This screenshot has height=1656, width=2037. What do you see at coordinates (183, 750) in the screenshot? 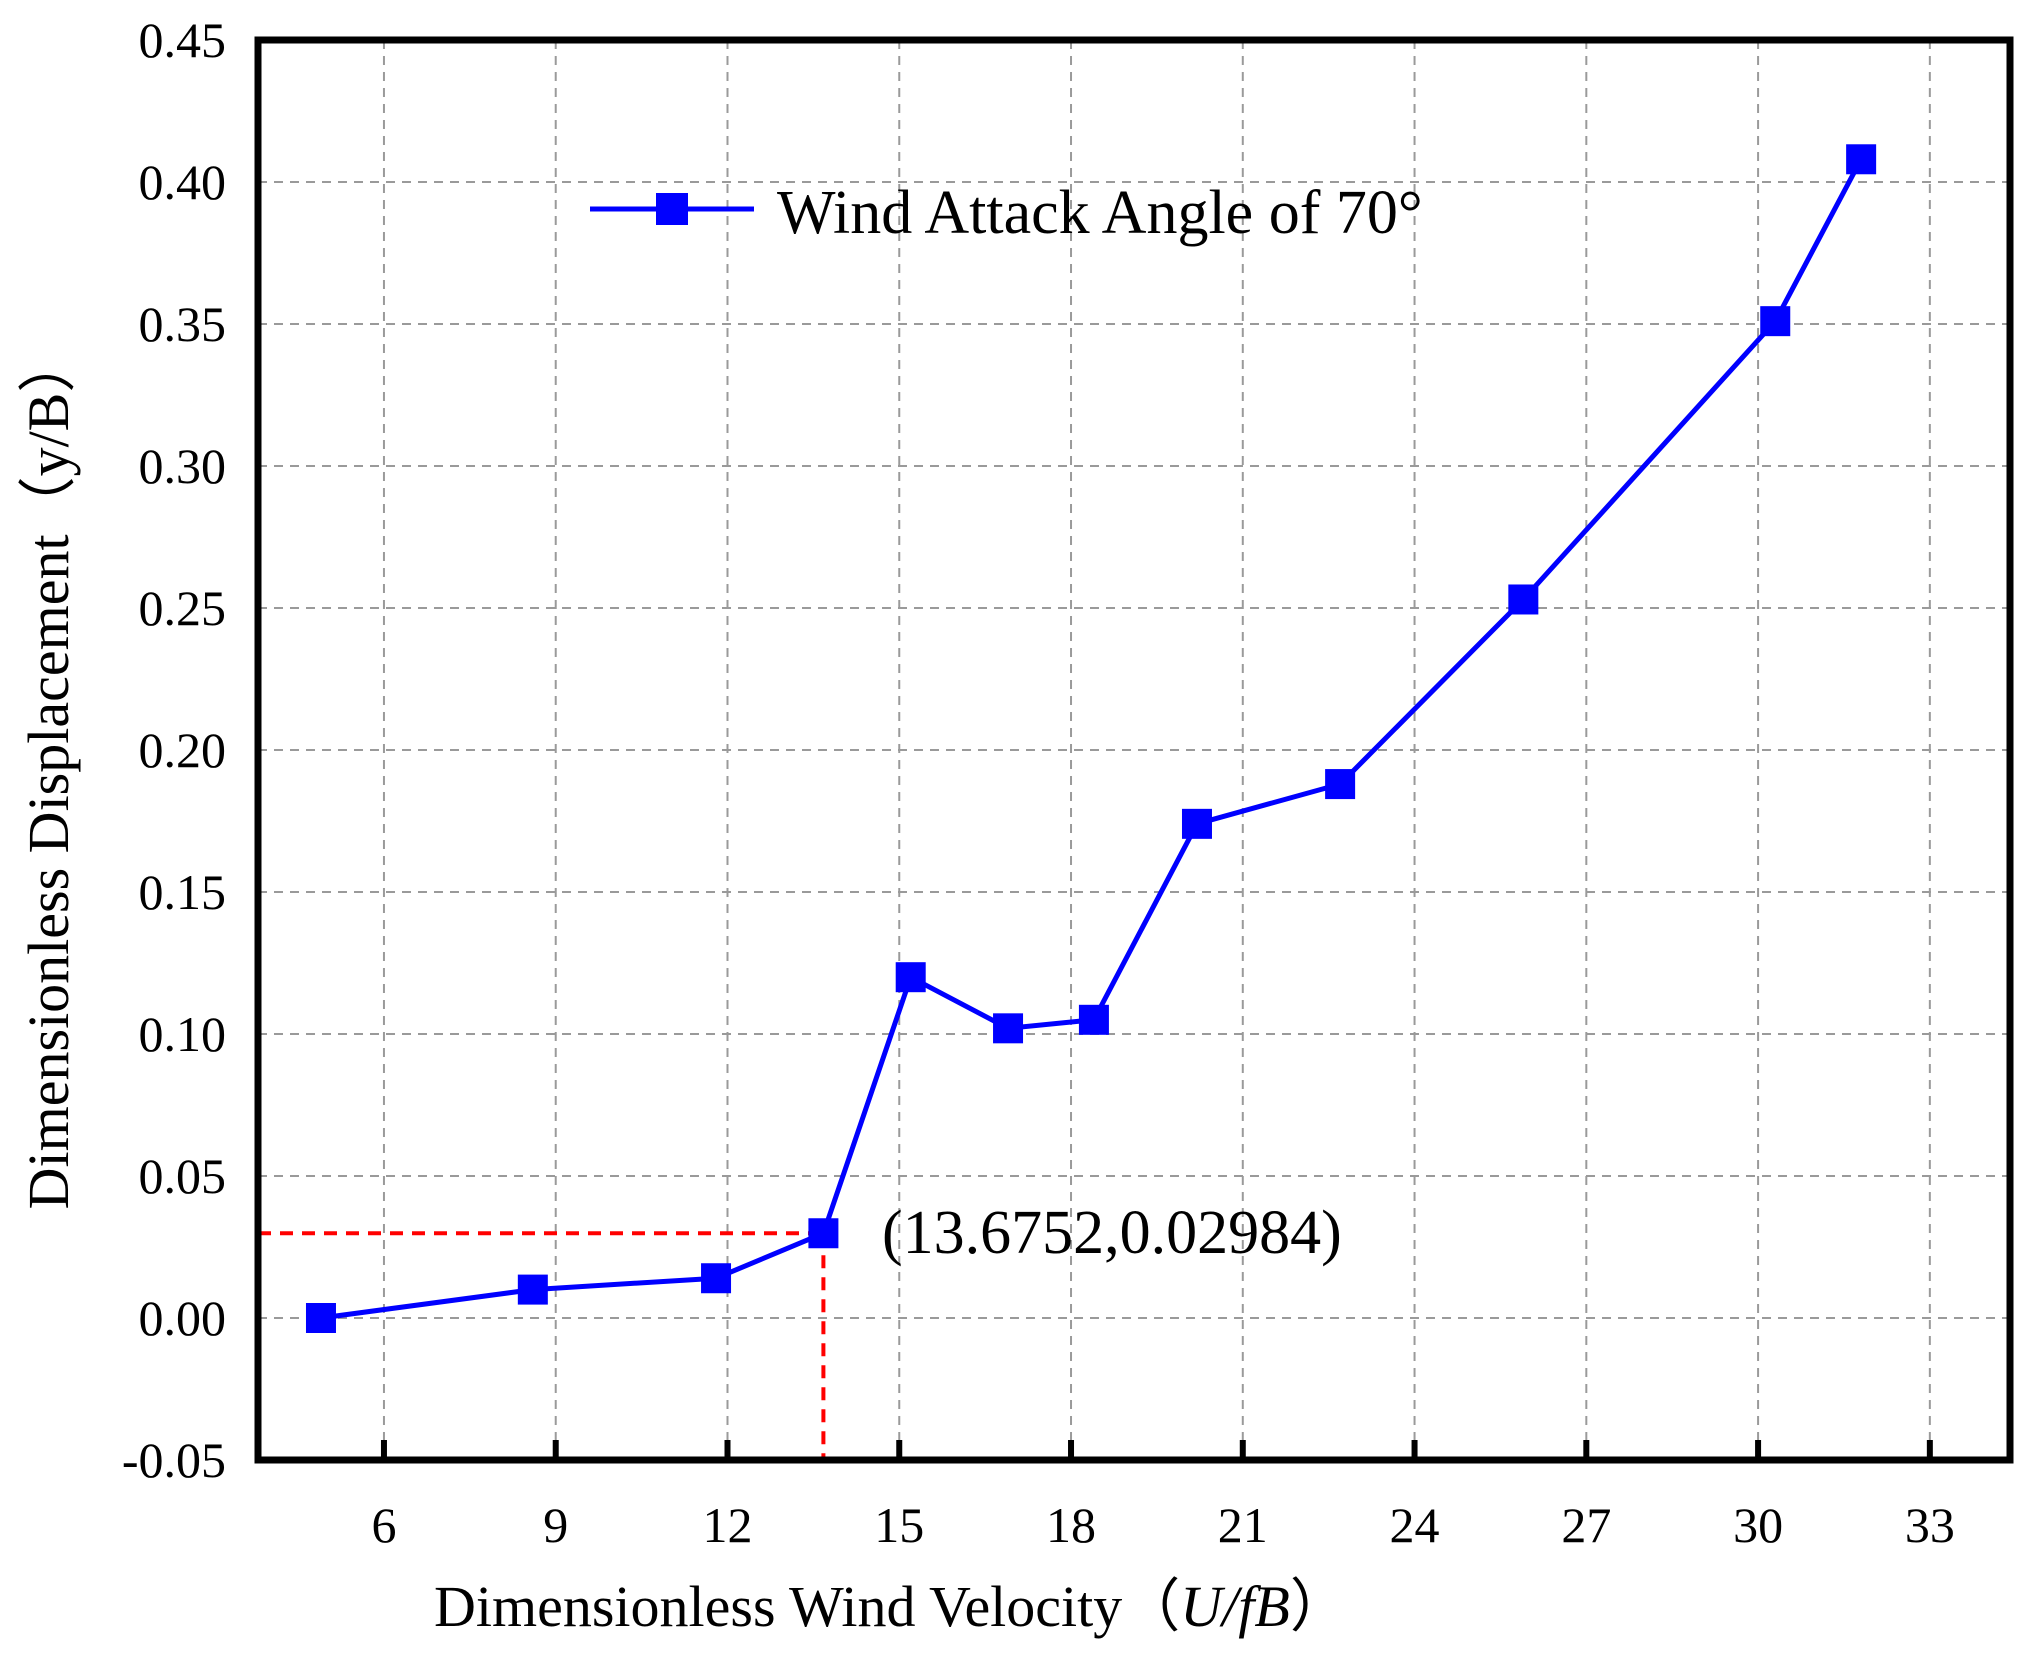
I see `y-tick-label: 0.20` at bounding box center [183, 750].